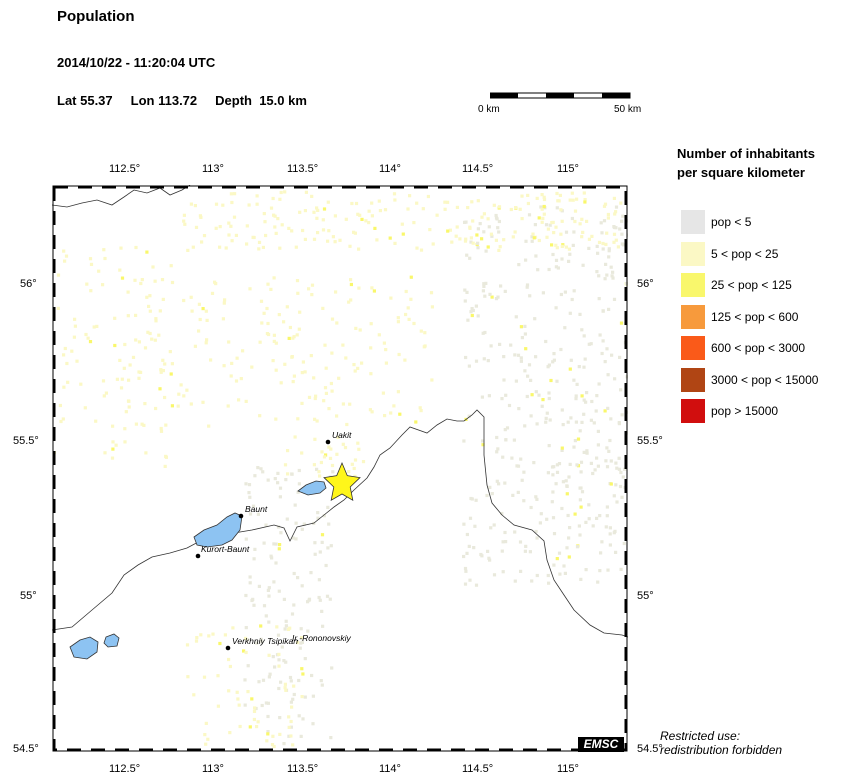 The width and height of the screenshot is (845, 783). I want to click on lon-tick-top: 113°, so click(213, 169).